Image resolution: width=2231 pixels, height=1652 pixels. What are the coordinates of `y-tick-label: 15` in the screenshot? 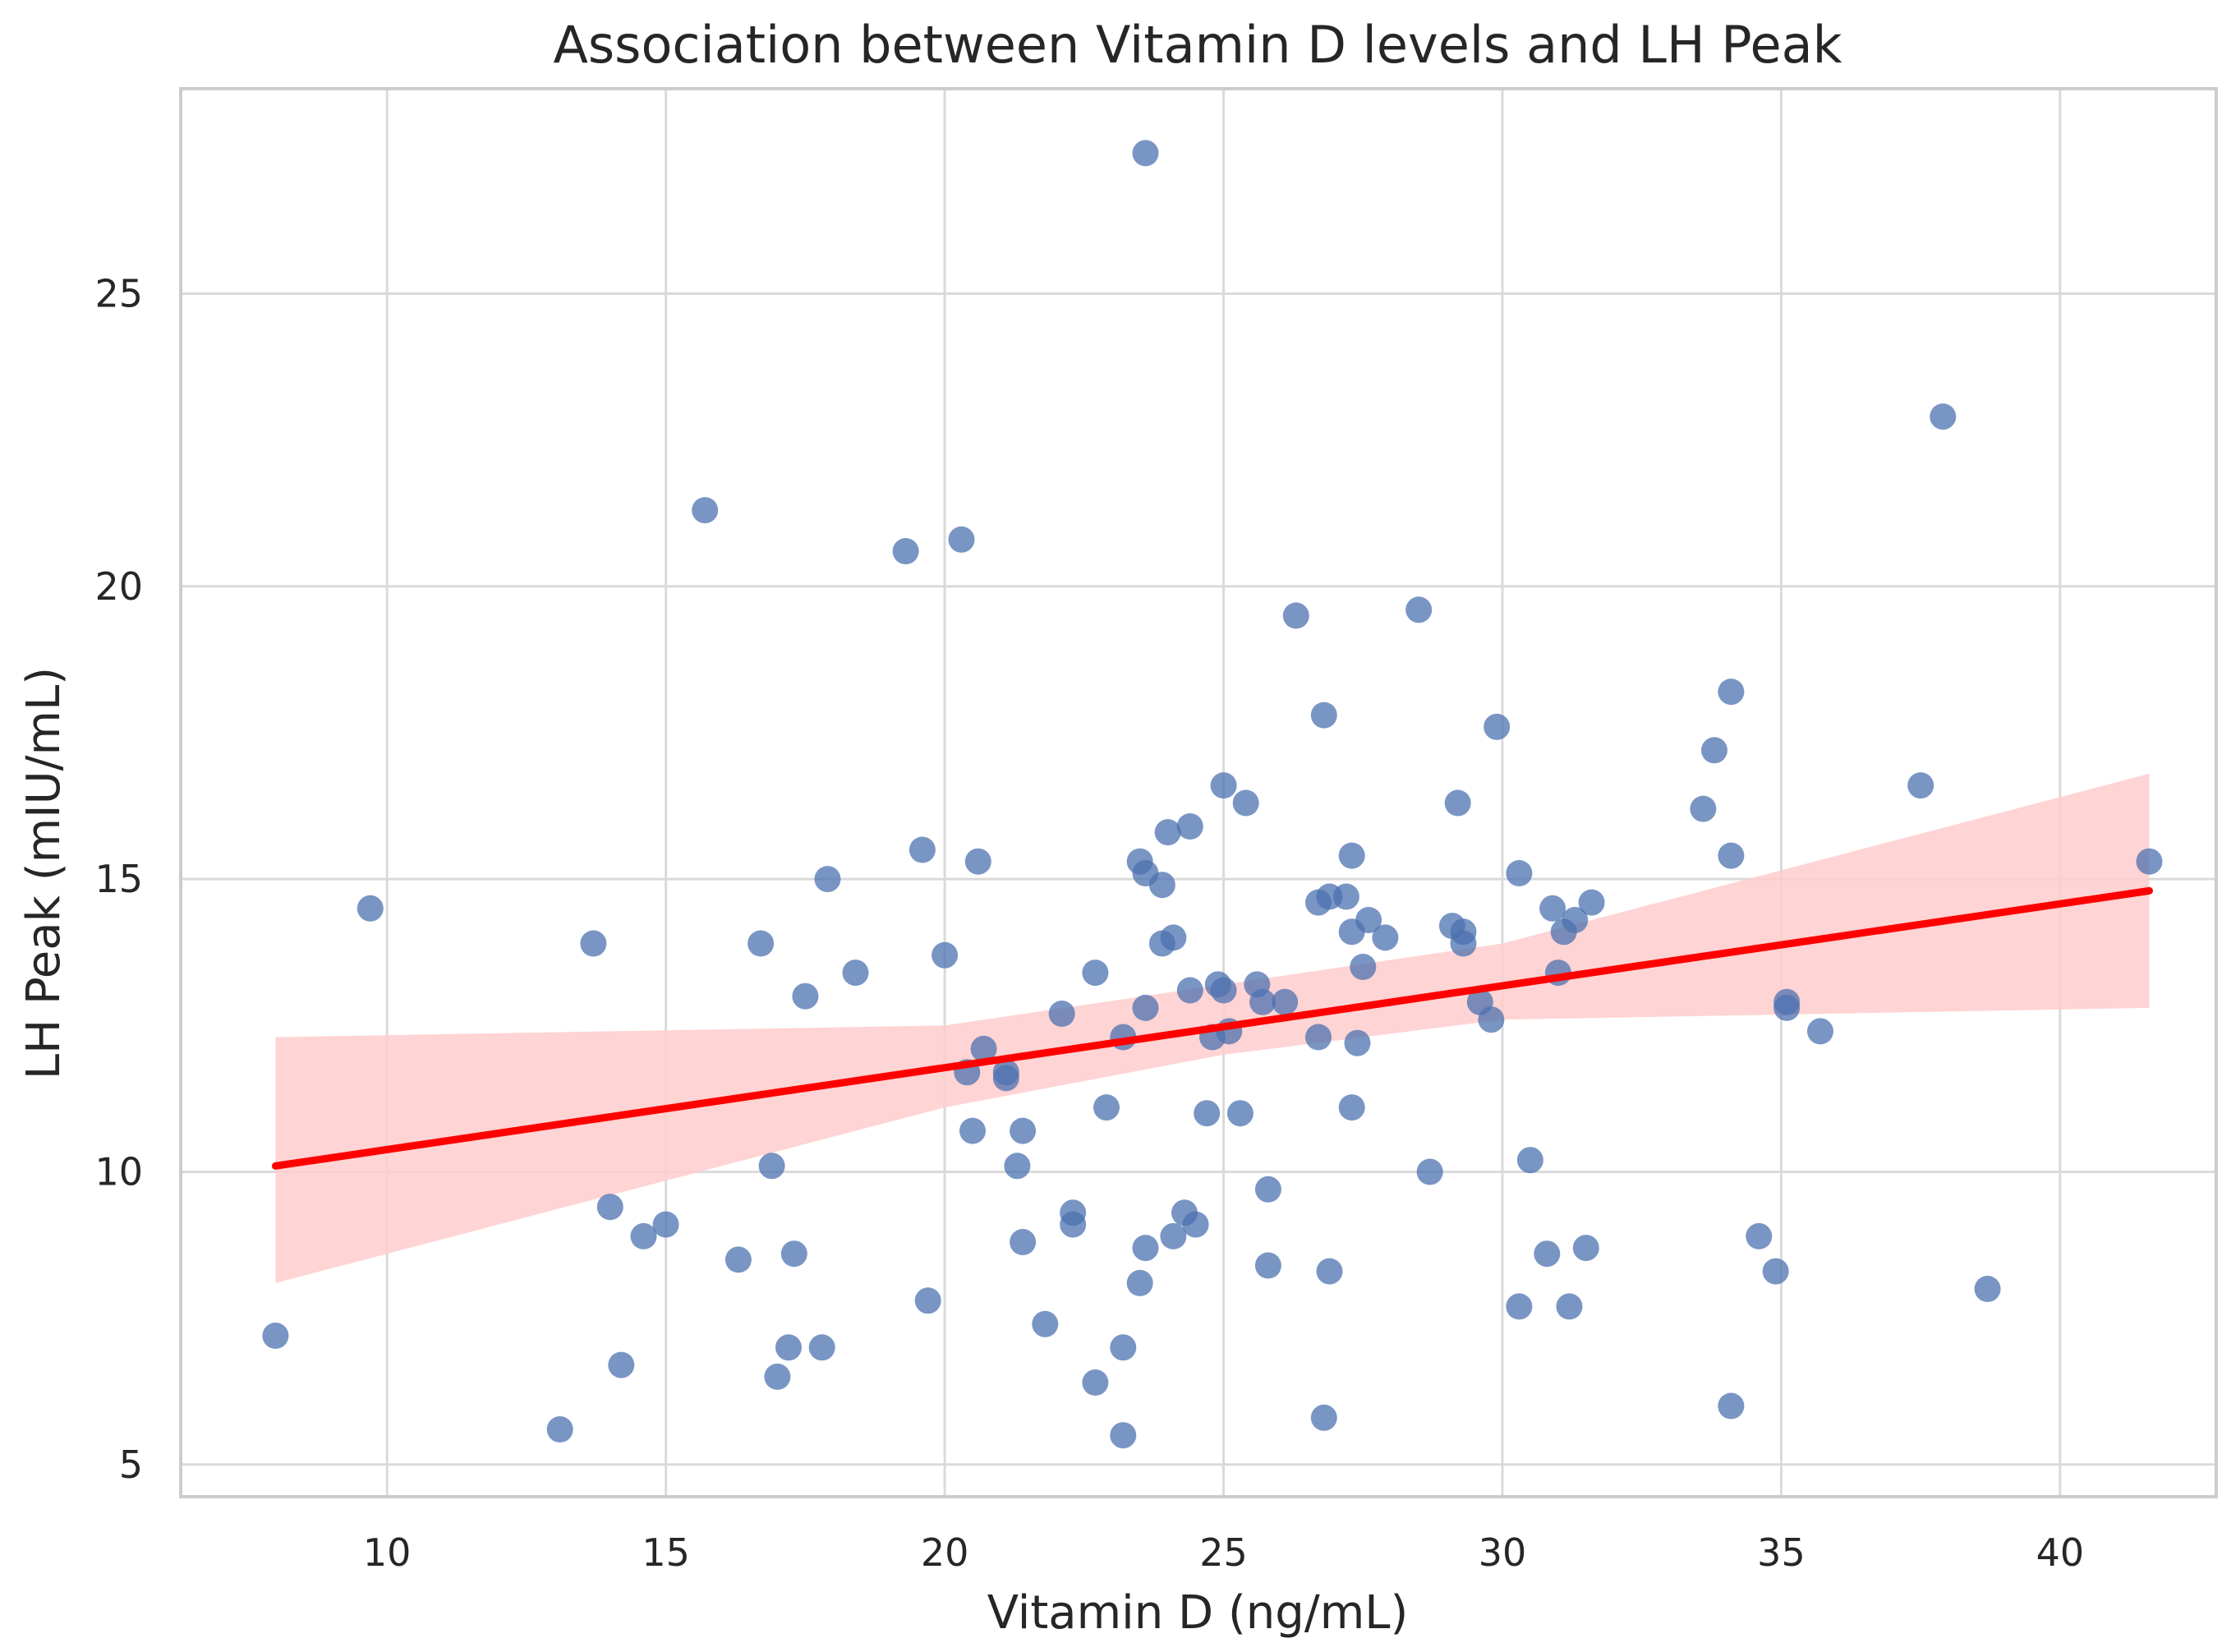 It's located at (118, 879).